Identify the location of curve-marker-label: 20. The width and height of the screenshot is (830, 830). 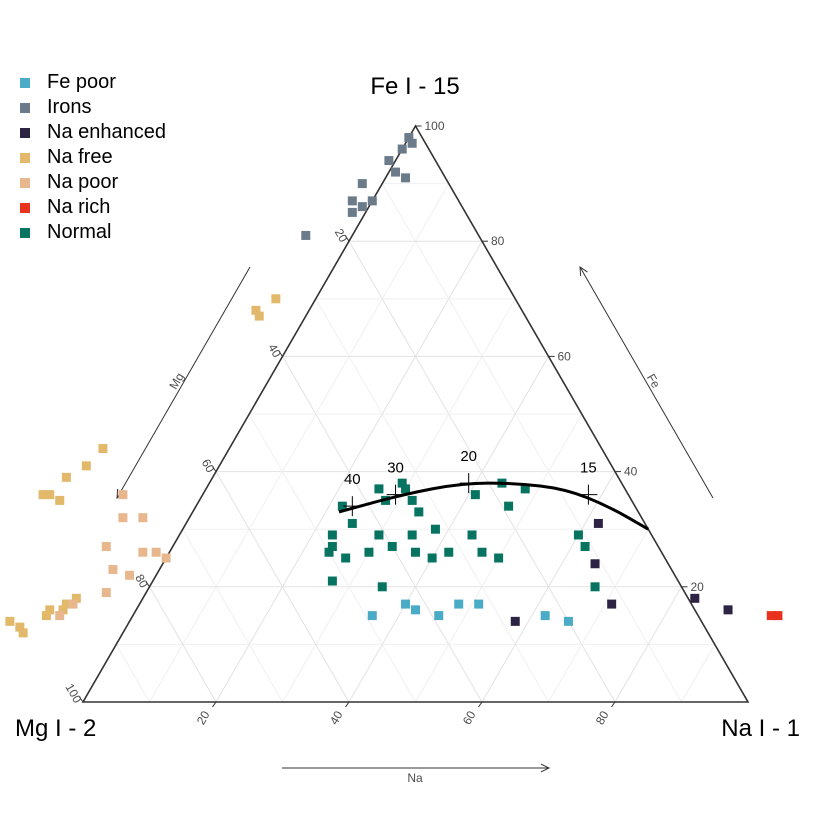
(468, 456).